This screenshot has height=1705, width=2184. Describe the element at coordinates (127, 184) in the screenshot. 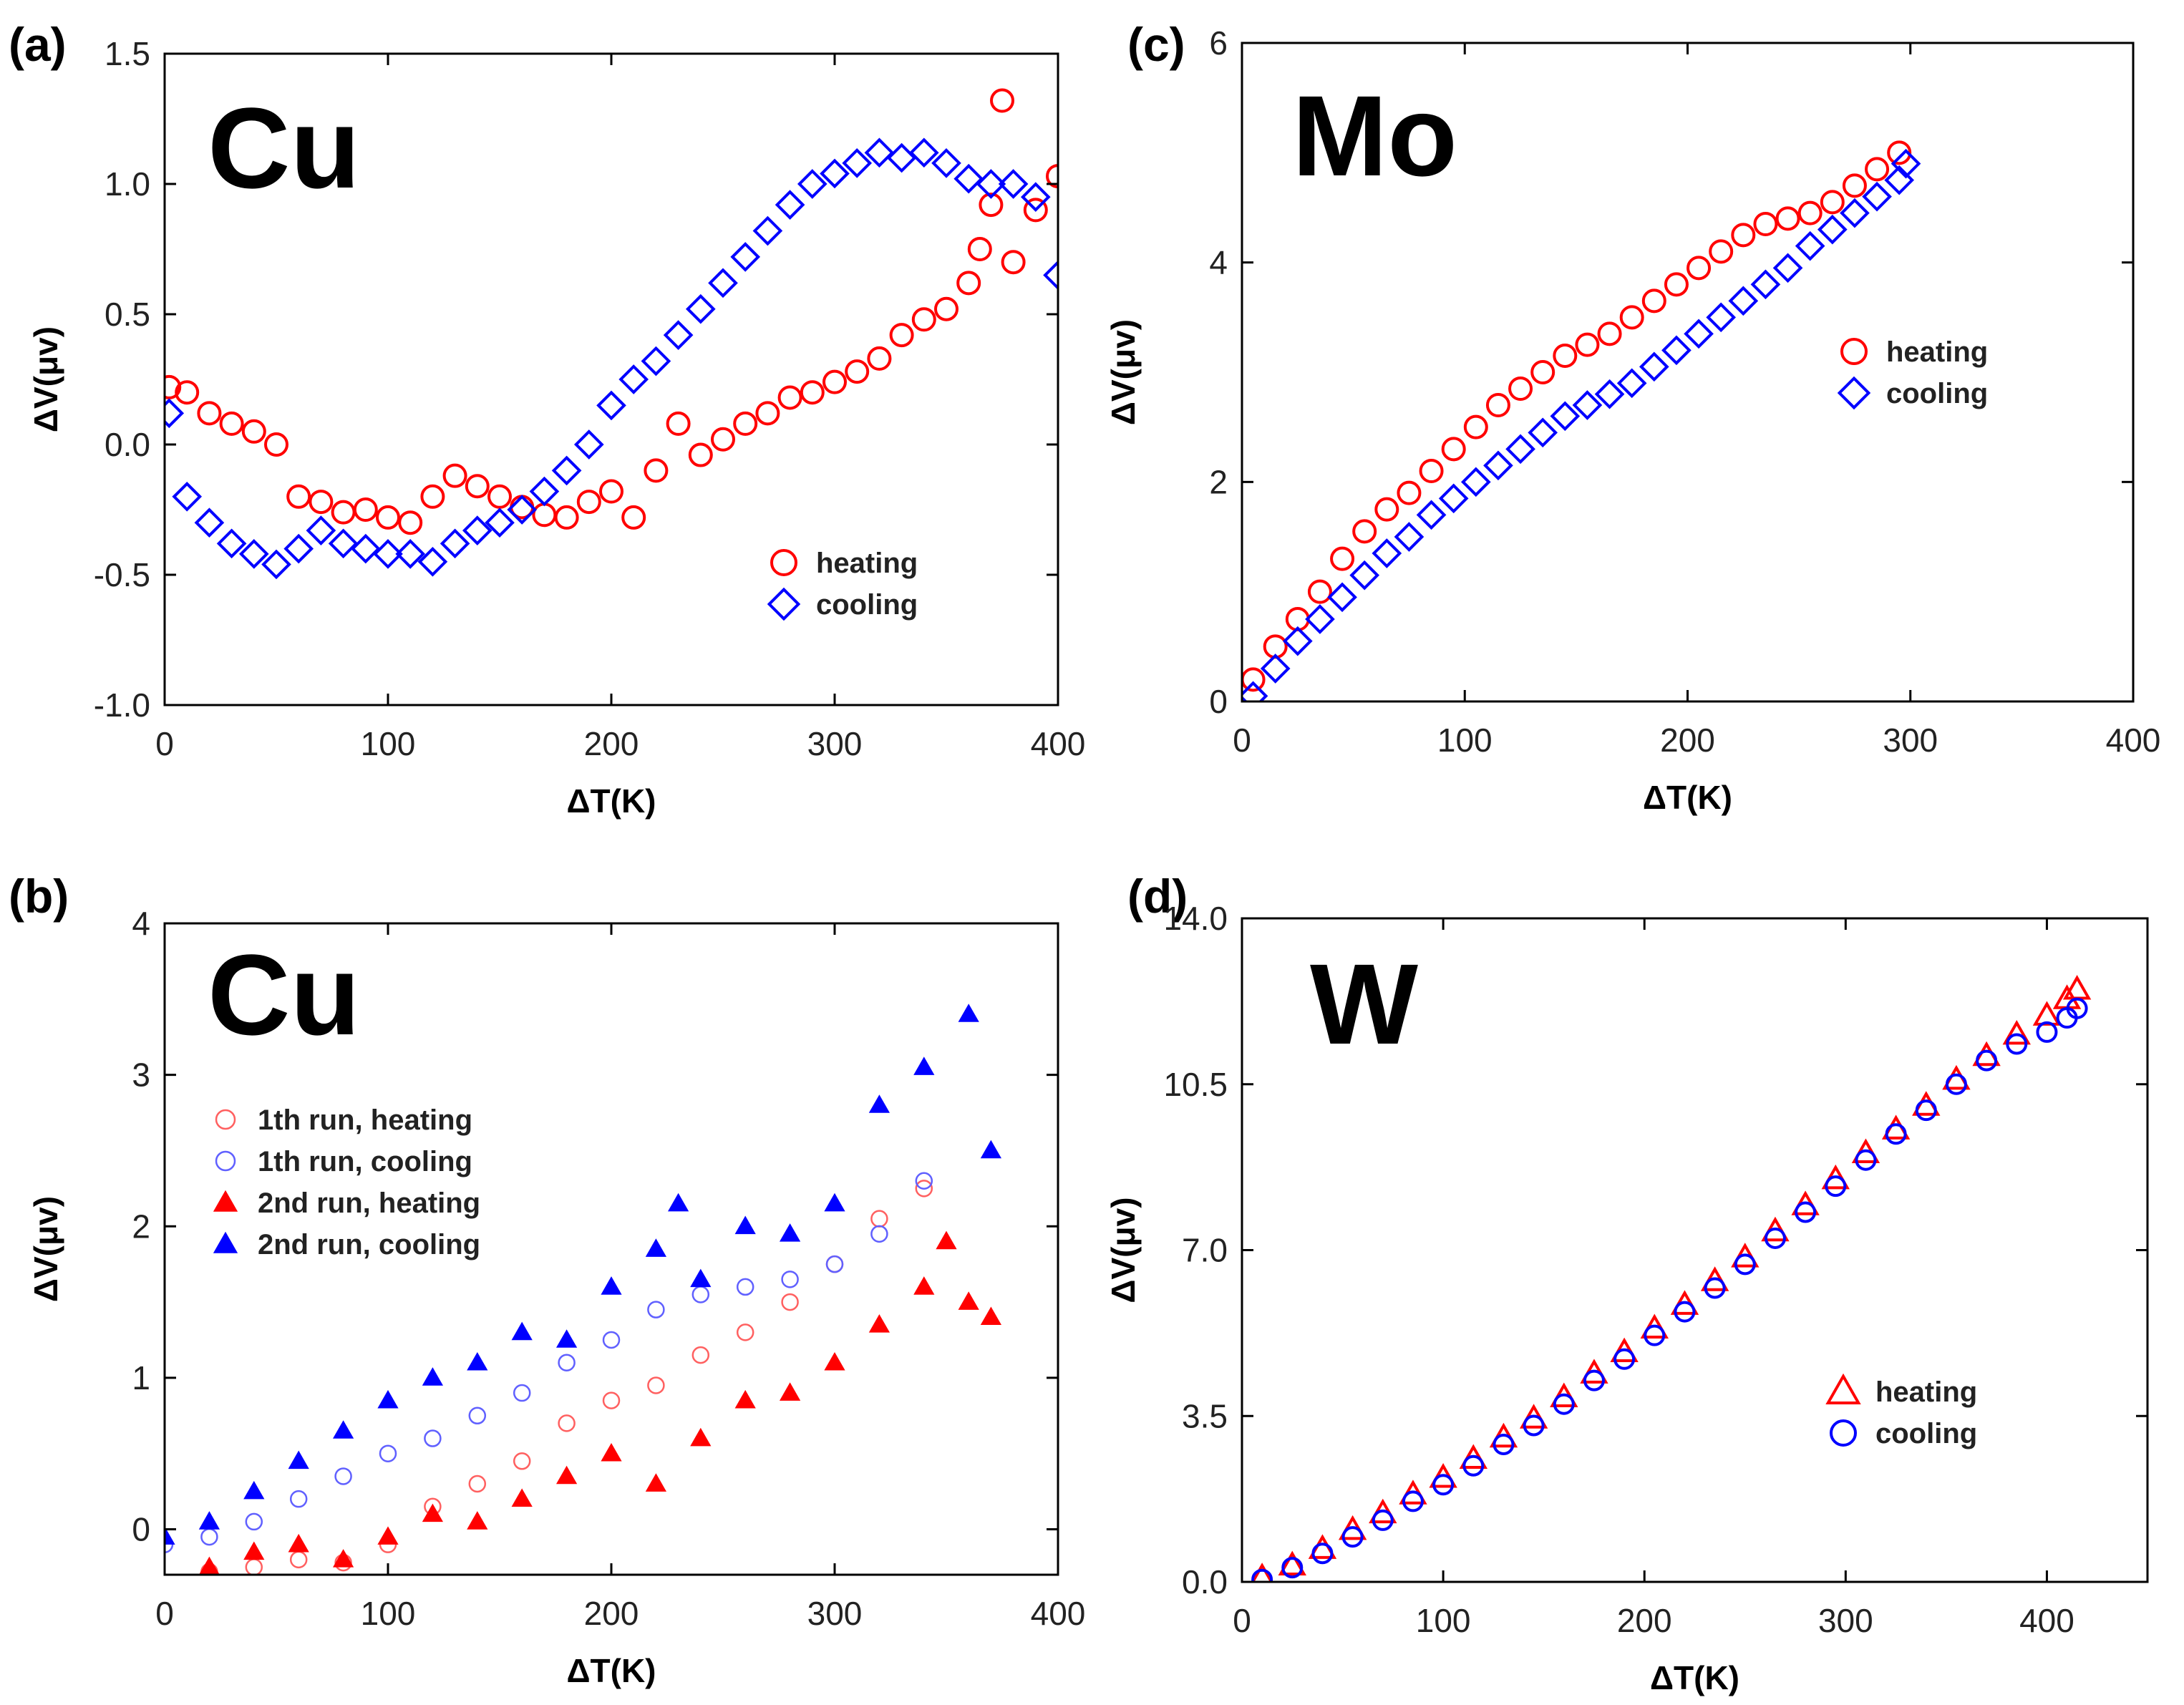

I see `y-tick-label: 1.0` at that location.